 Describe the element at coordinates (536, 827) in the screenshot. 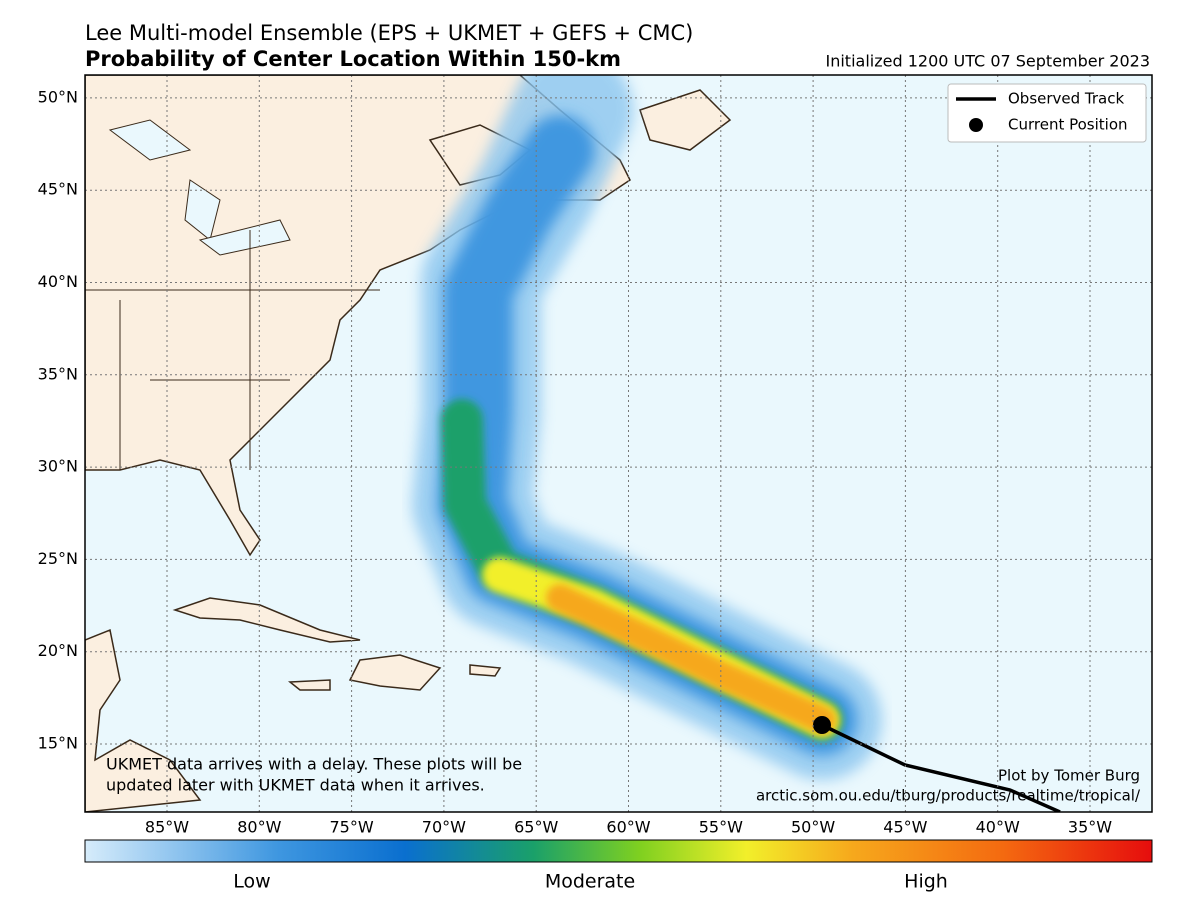

I see `lon-tick-label: 65°W` at that location.